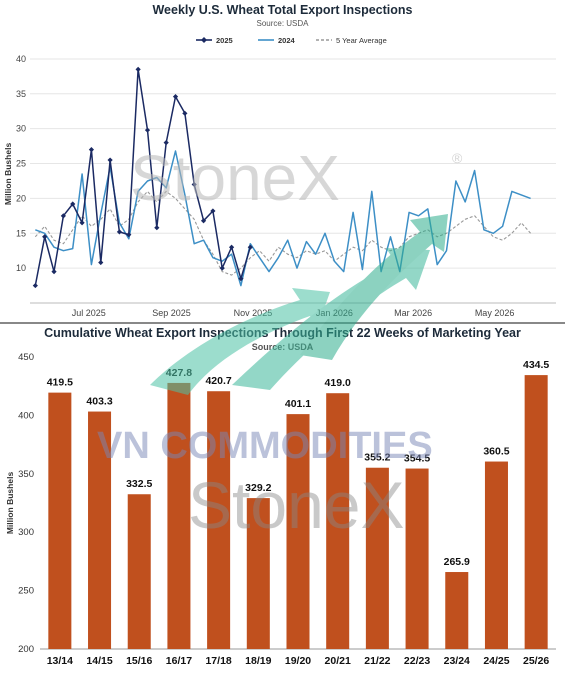  I want to click on x-tick-label: 13/14, so click(60, 661).